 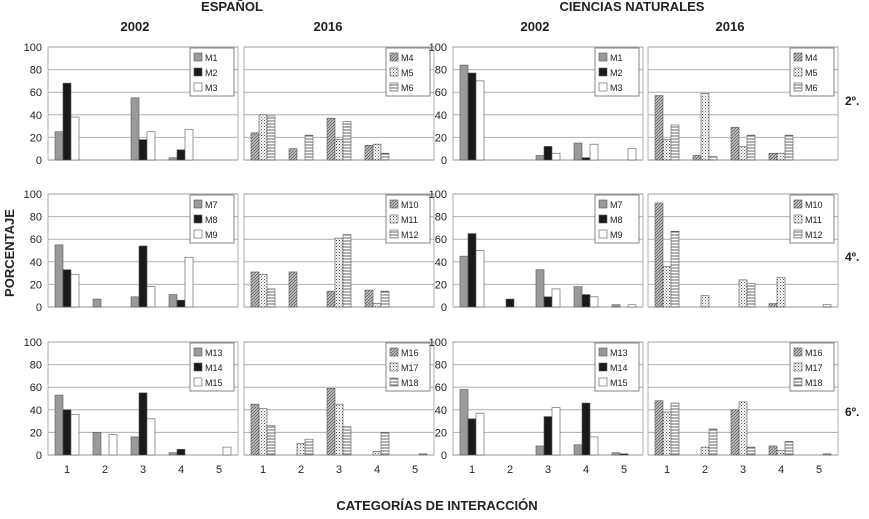 I want to click on panel-3-3: 0 20 40 60 80 100 1 2 3 4 5 M13 M14 M15, so click(x=536, y=406).